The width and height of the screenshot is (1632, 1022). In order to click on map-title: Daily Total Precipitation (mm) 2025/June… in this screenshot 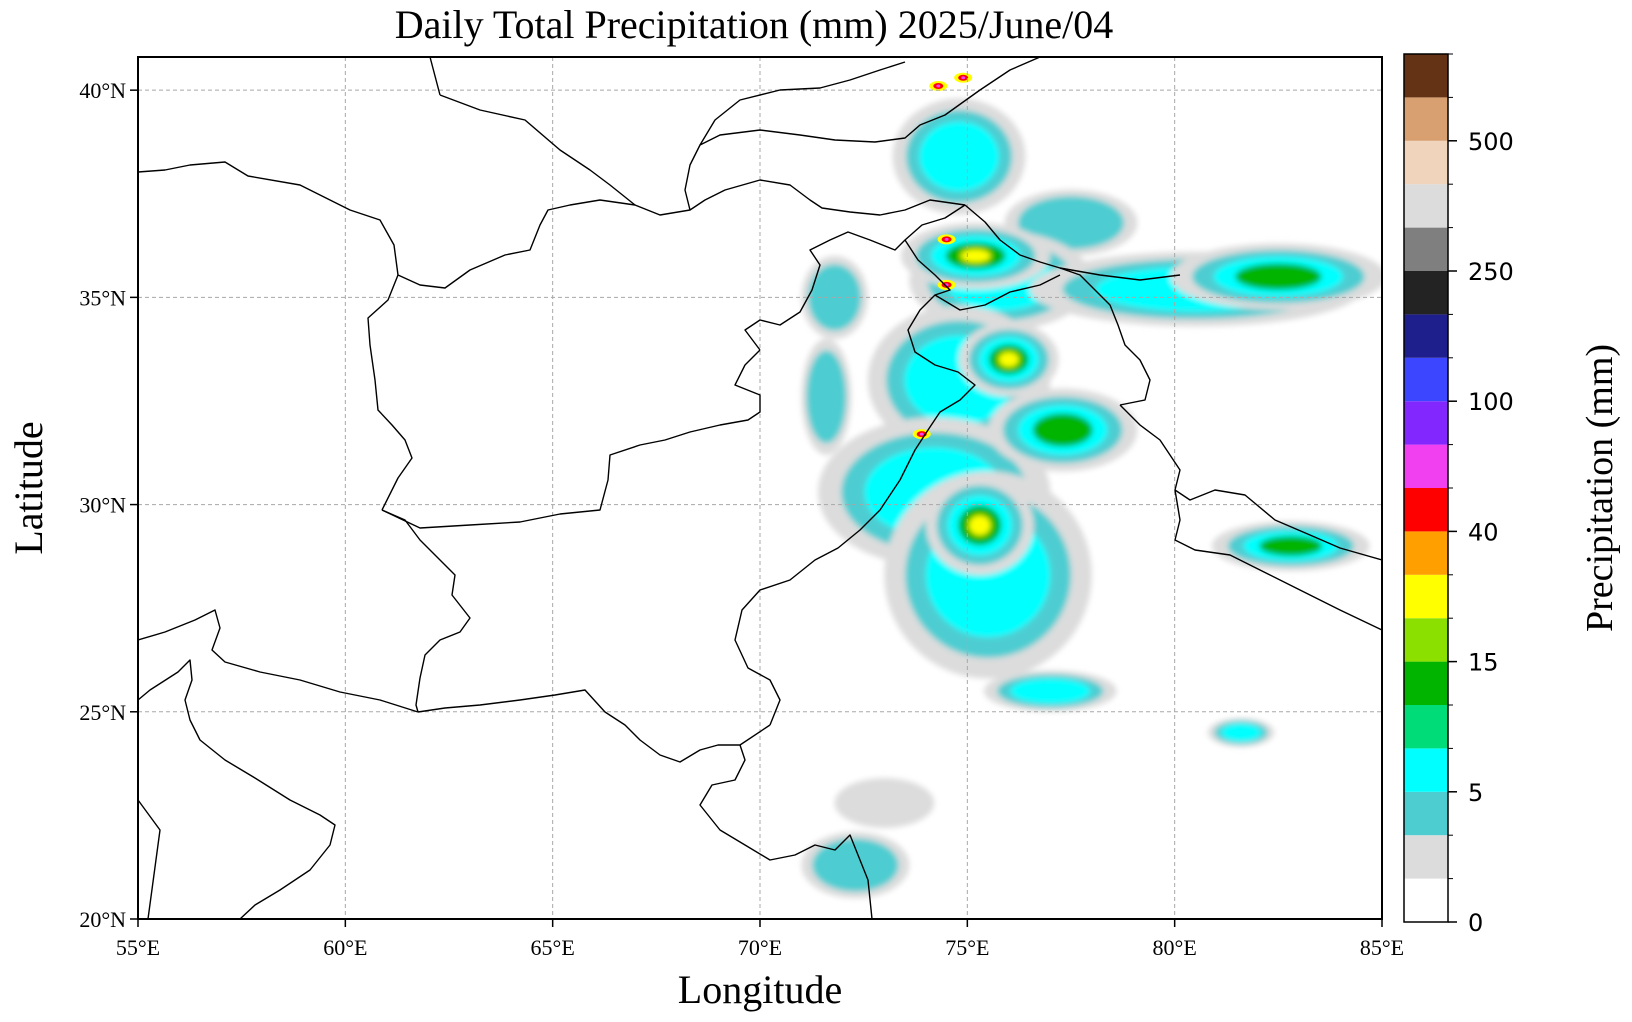, I will do `click(754, 24)`.